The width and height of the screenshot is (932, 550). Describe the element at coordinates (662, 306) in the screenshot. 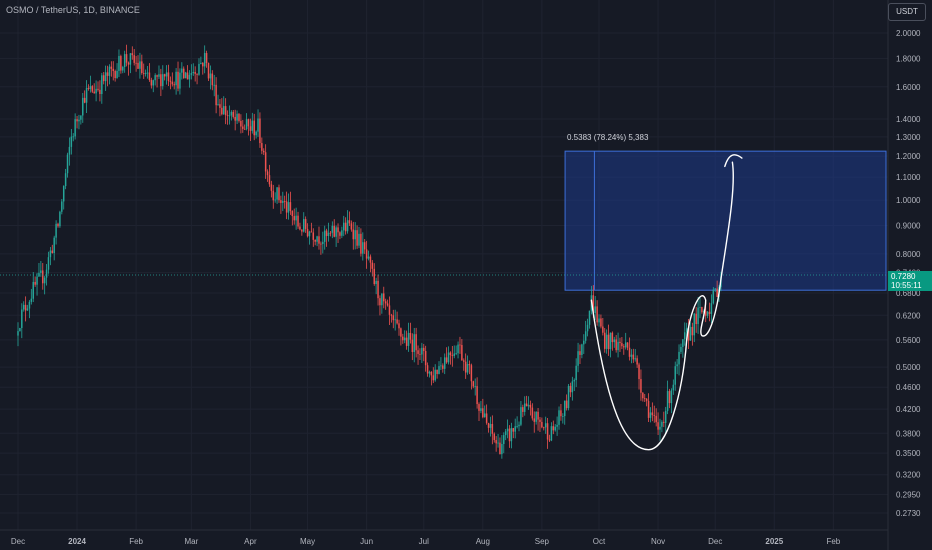

I see `cup-and-handle-drawing` at that location.